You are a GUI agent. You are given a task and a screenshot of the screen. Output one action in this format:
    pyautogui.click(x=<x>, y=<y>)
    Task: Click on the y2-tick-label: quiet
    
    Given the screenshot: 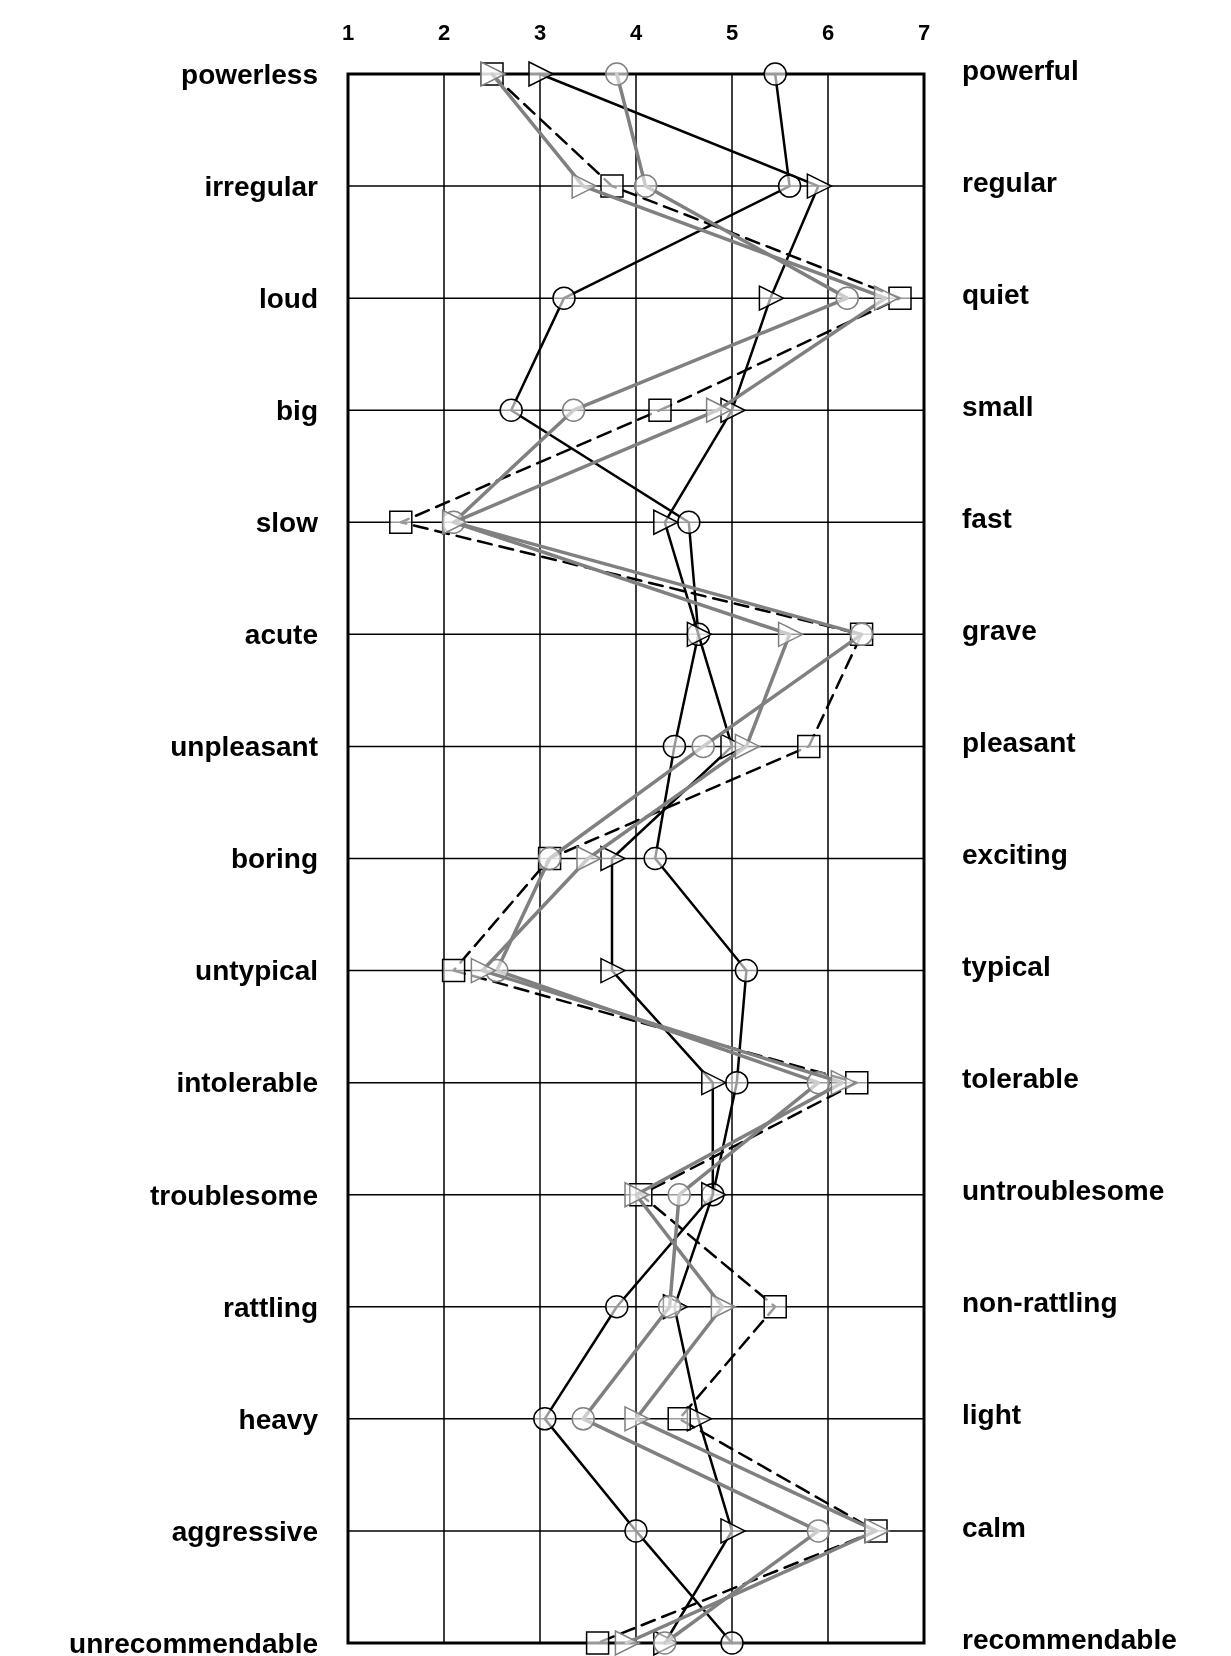 What is the action you would take?
    pyautogui.click(x=995, y=294)
    